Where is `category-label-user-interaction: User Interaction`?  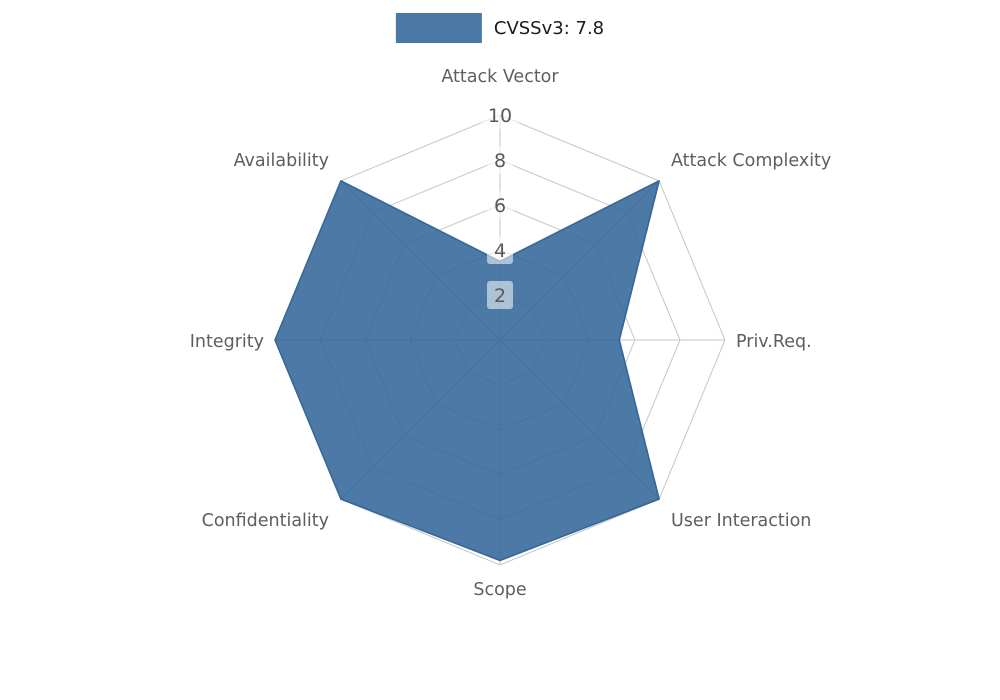
category-label-user-interaction: User Interaction is located at coordinates (741, 521).